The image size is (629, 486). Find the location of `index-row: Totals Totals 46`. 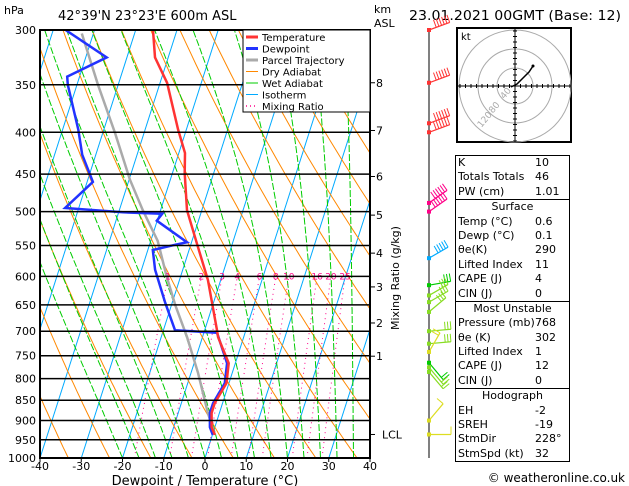

index-row: Totals Totals 46 is located at coordinates (512, 177).